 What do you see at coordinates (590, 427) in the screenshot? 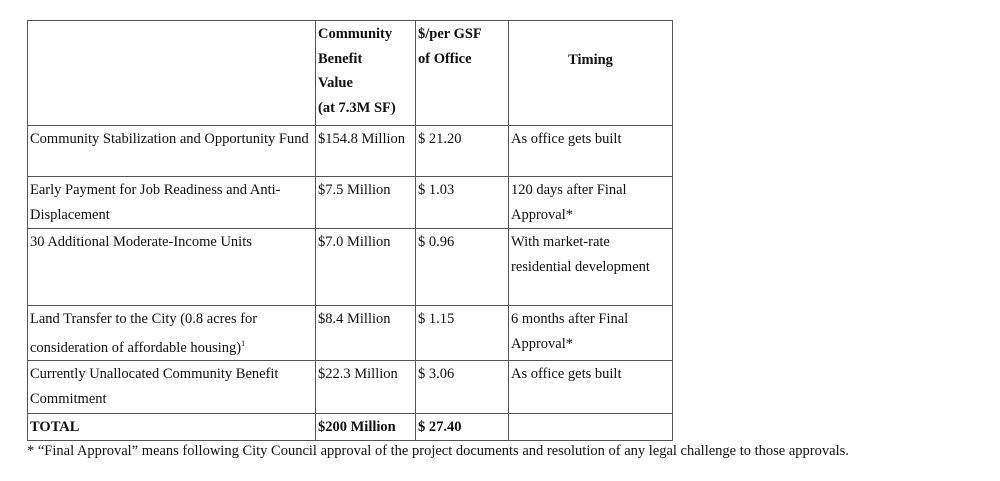
I see `total-timing` at bounding box center [590, 427].